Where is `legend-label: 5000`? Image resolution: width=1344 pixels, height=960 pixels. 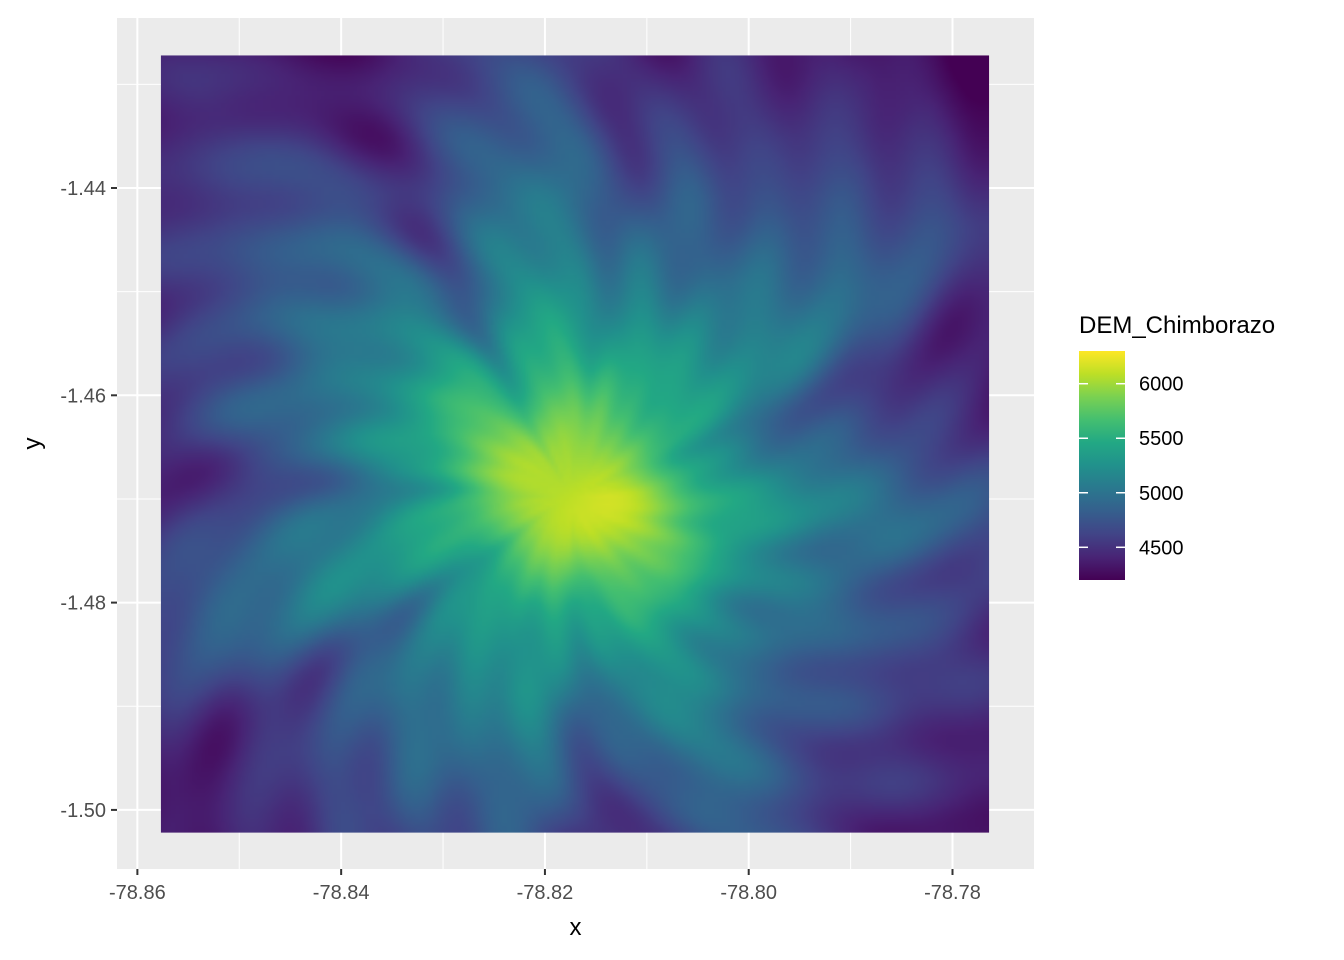 legend-label: 5000 is located at coordinates (1161, 494).